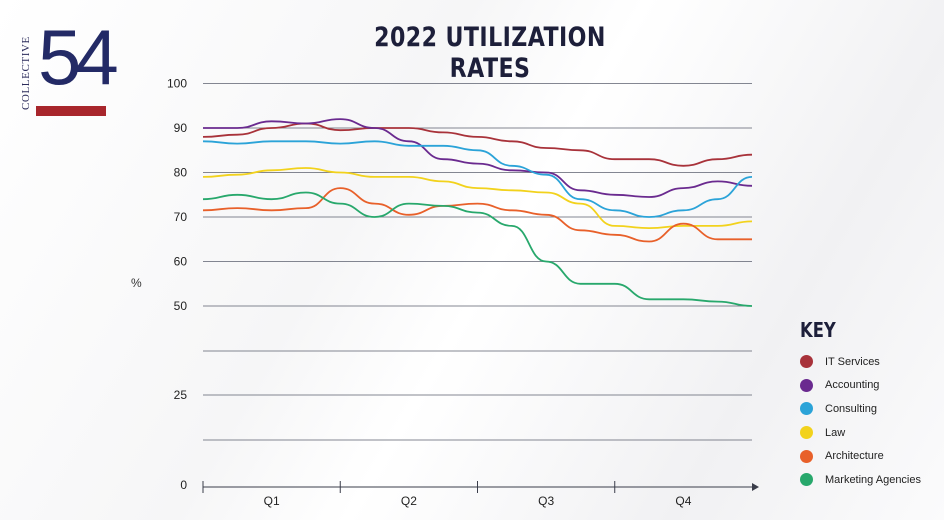 The width and height of the screenshot is (944, 520). What do you see at coordinates (136, 283) in the screenshot?
I see `y-axis-label: %` at bounding box center [136, 283].